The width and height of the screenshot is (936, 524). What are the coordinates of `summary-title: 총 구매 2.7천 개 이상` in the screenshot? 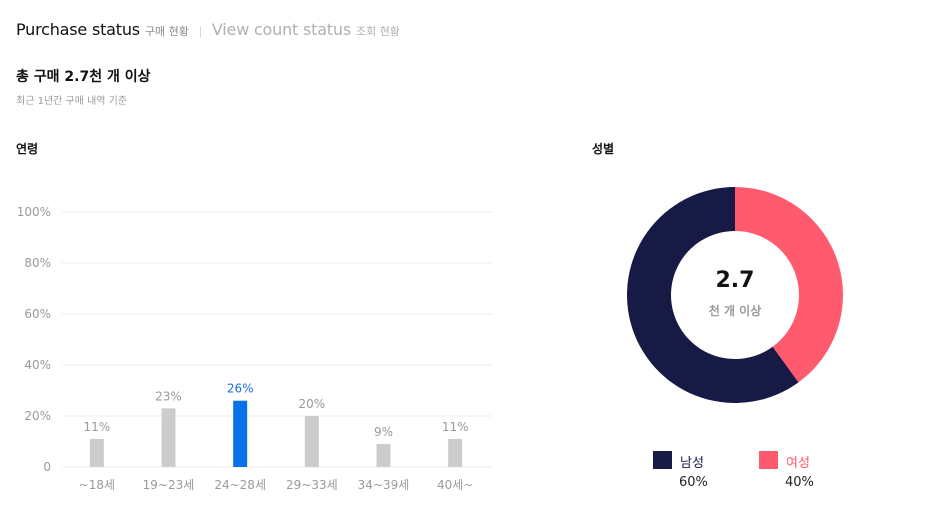 It's located at (83, 77).